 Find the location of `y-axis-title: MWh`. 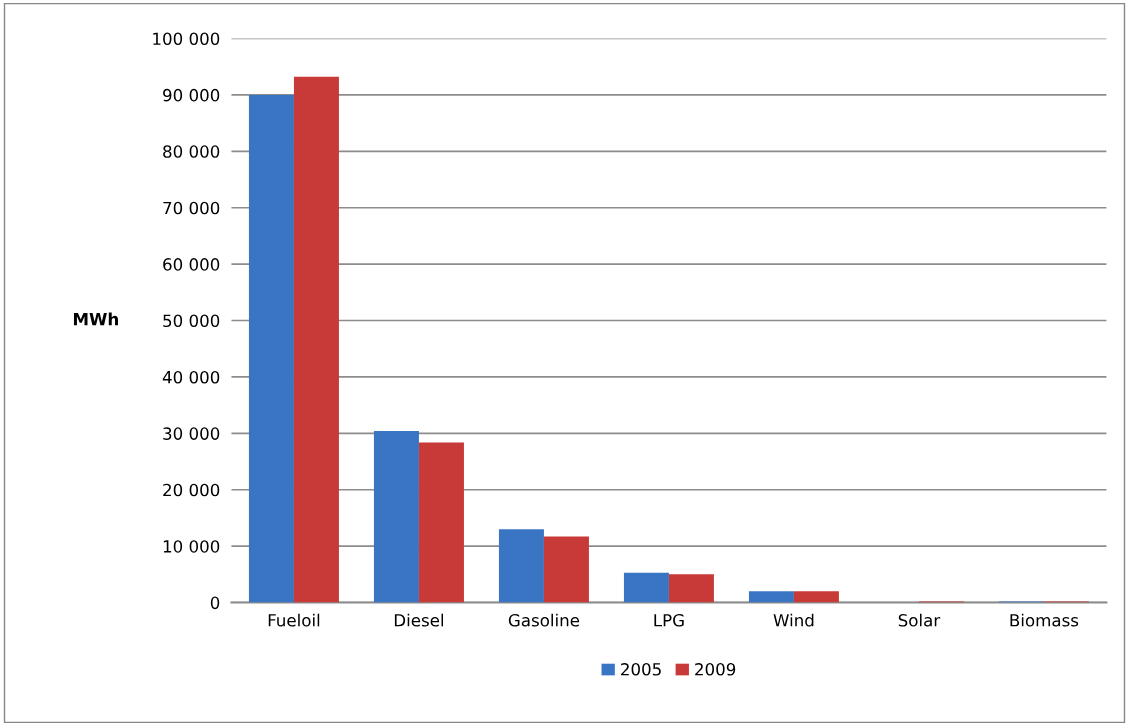

y-axis-title: MWh is located at coordinates (95, 319).